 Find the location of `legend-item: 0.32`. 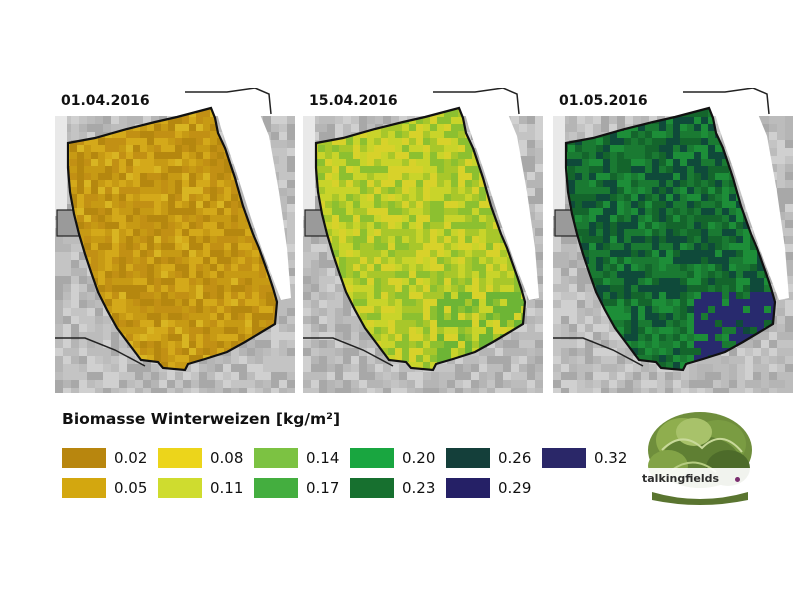

legend-item: 0.32 is located at coordinates (584, 458).